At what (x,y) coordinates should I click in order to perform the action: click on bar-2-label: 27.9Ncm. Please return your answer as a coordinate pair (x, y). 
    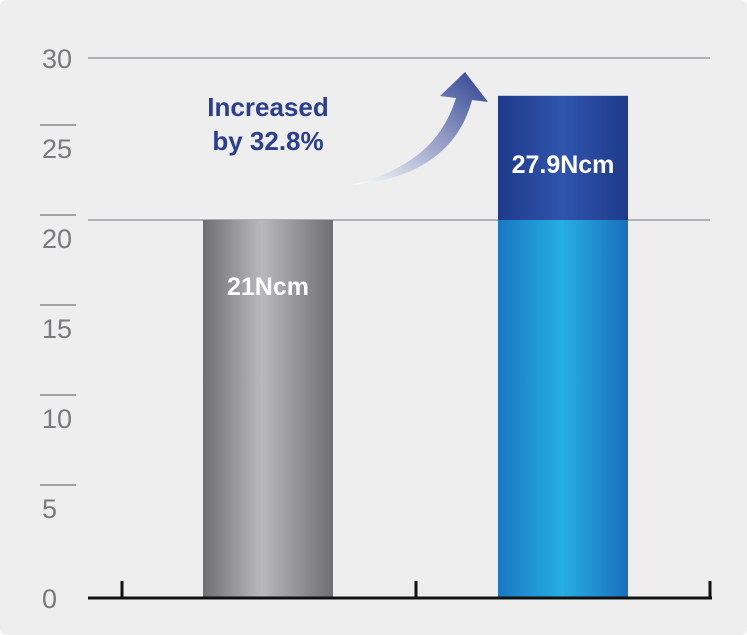
    Looking at the image, I should click on (563, 165).